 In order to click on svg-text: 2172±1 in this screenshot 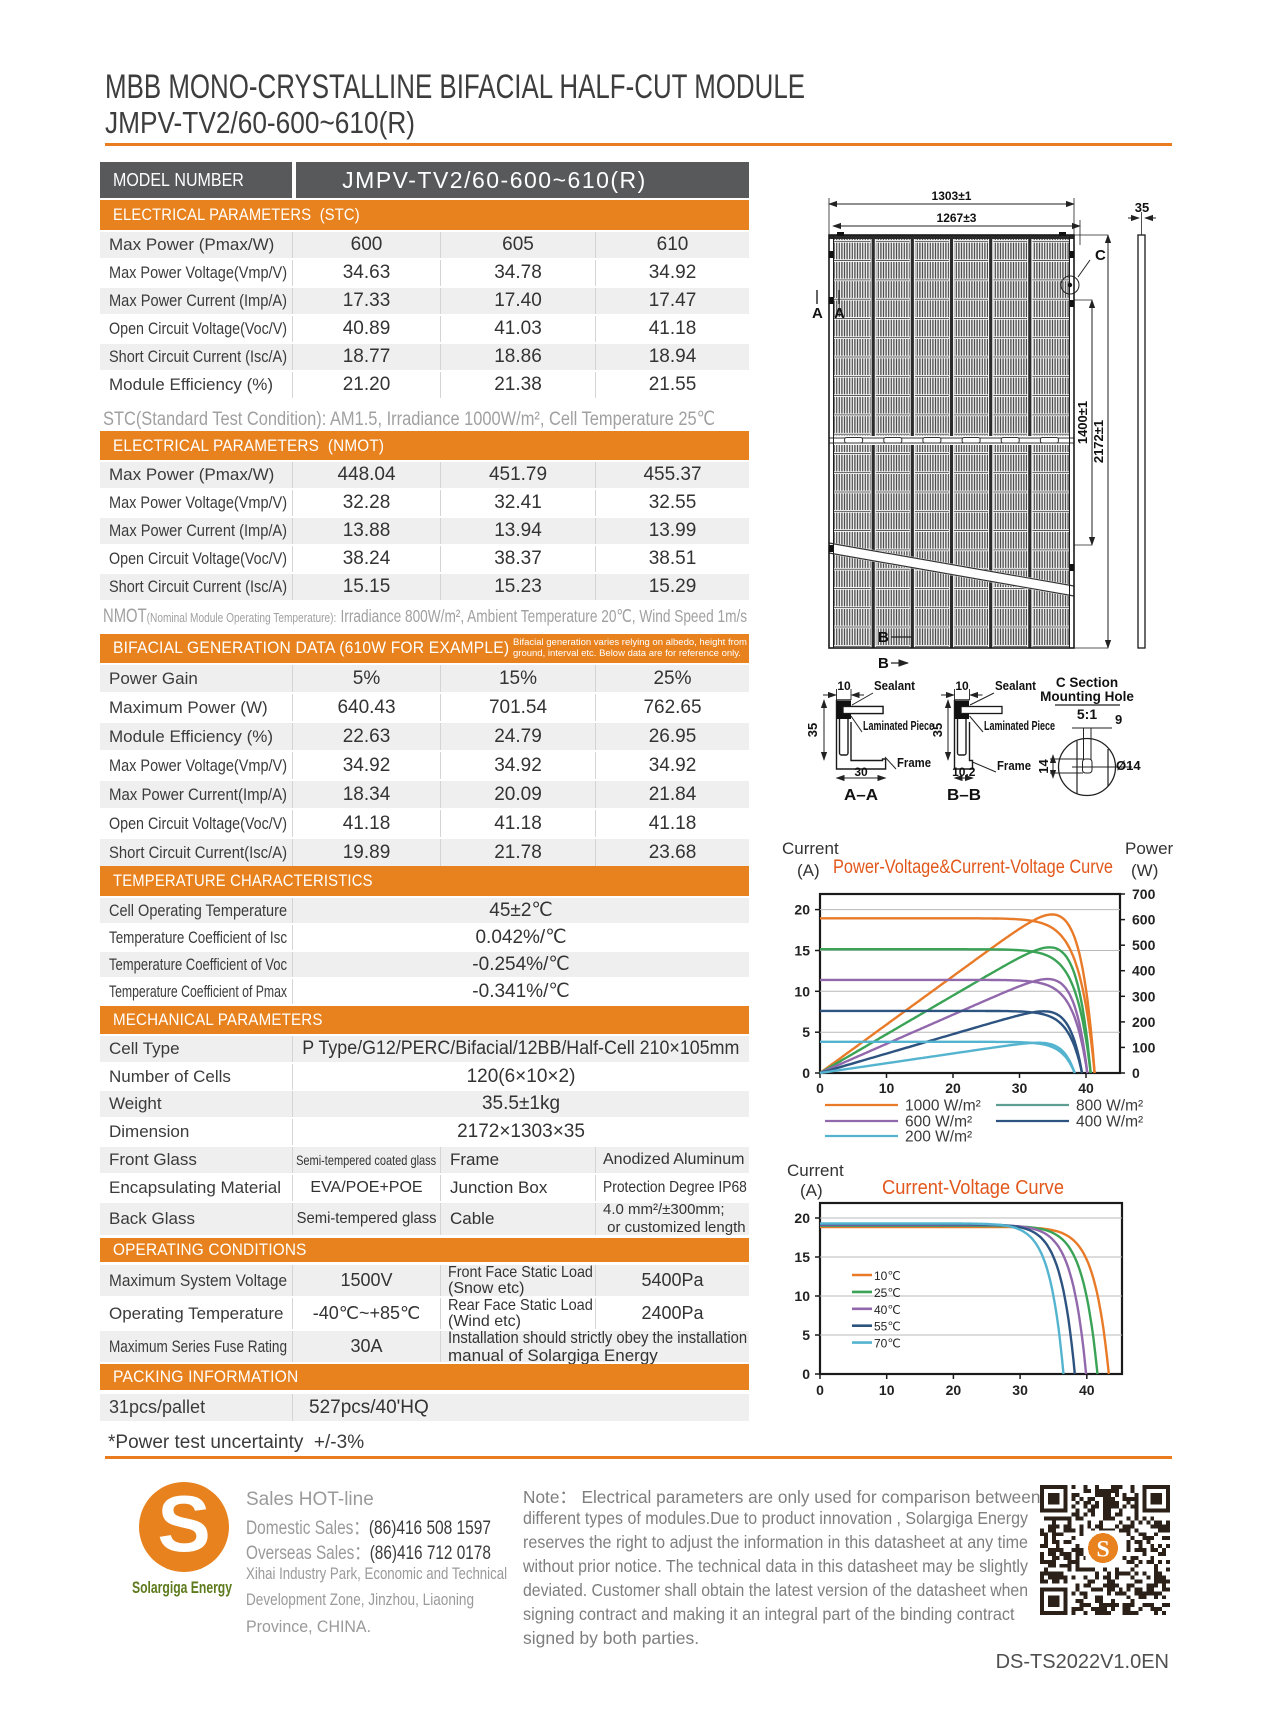, I will do `click(1098, 441)`.